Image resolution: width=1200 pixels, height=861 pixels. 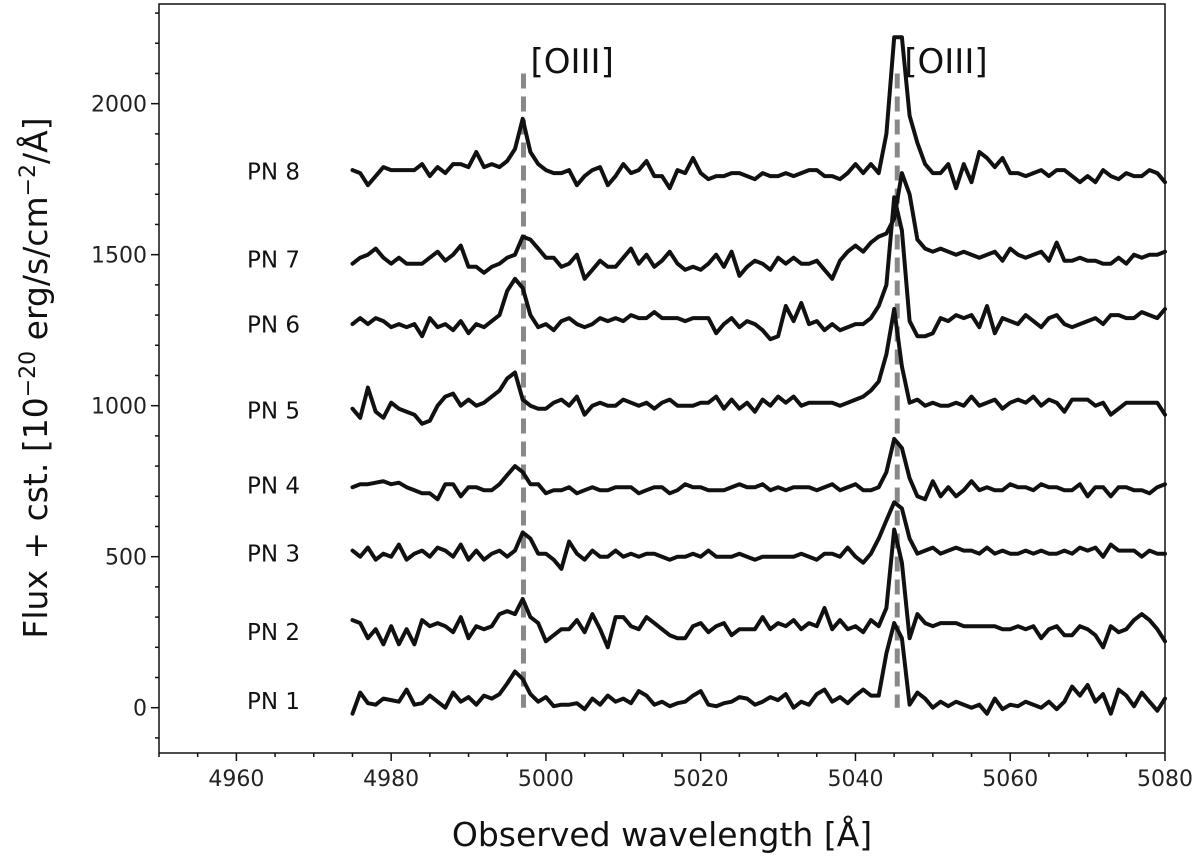 What do you see at coordinates (855, 779) in the screenshot?
I see `x-tick-label: 5040` at bounding box center [855, 779].